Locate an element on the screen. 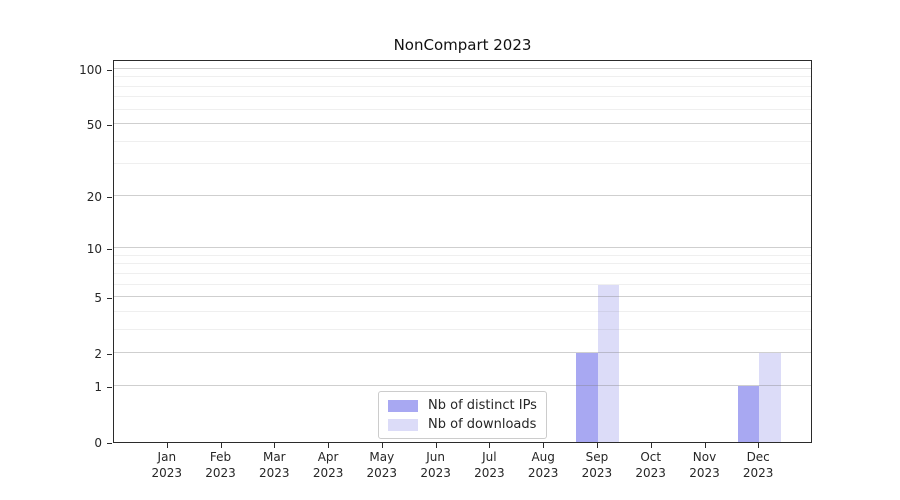 The width and height of the screenshot is (900, 500). legend-item-downloads: Nb of downloads is located at coordinates (462, 424).